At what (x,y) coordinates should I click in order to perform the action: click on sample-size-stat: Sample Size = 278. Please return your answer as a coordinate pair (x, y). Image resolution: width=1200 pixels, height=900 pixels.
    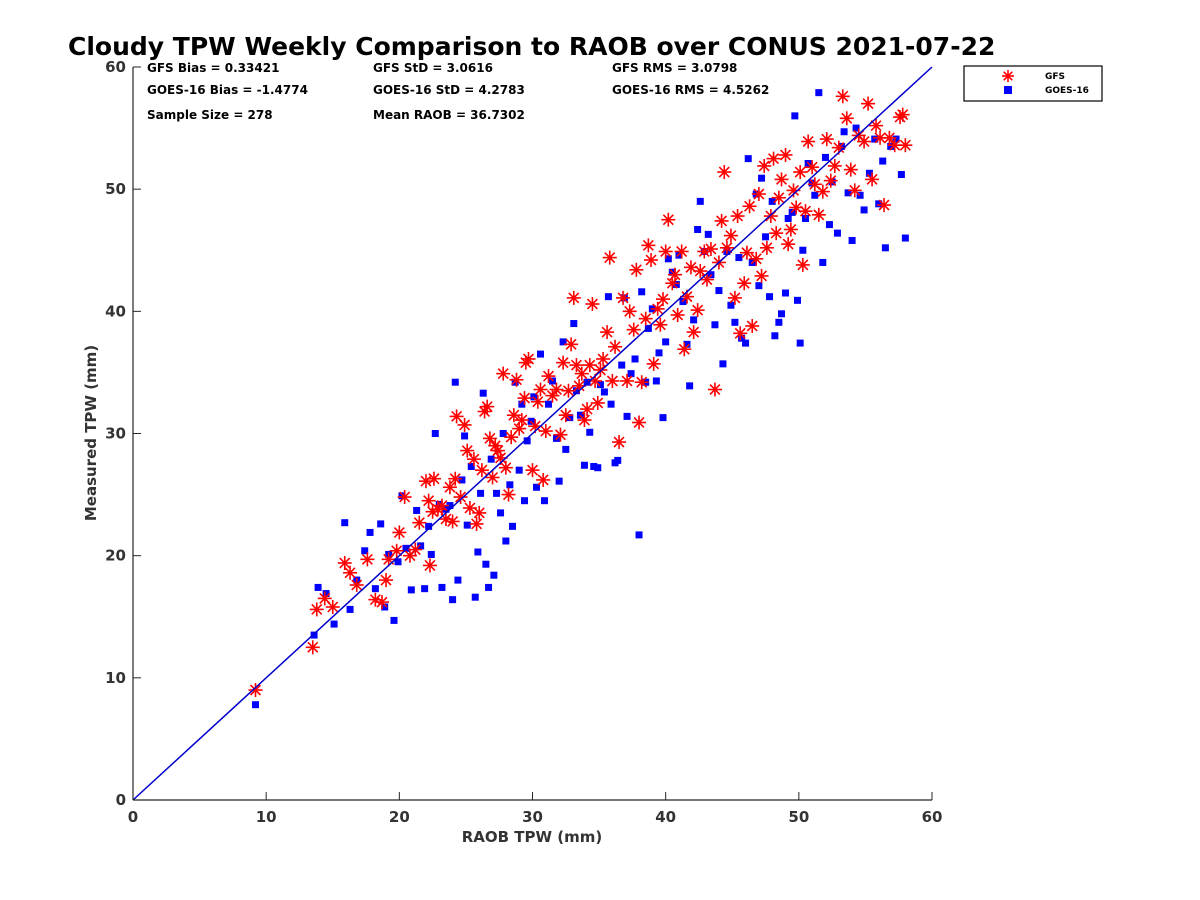
    Looking at the image, I should click on (210, 115).